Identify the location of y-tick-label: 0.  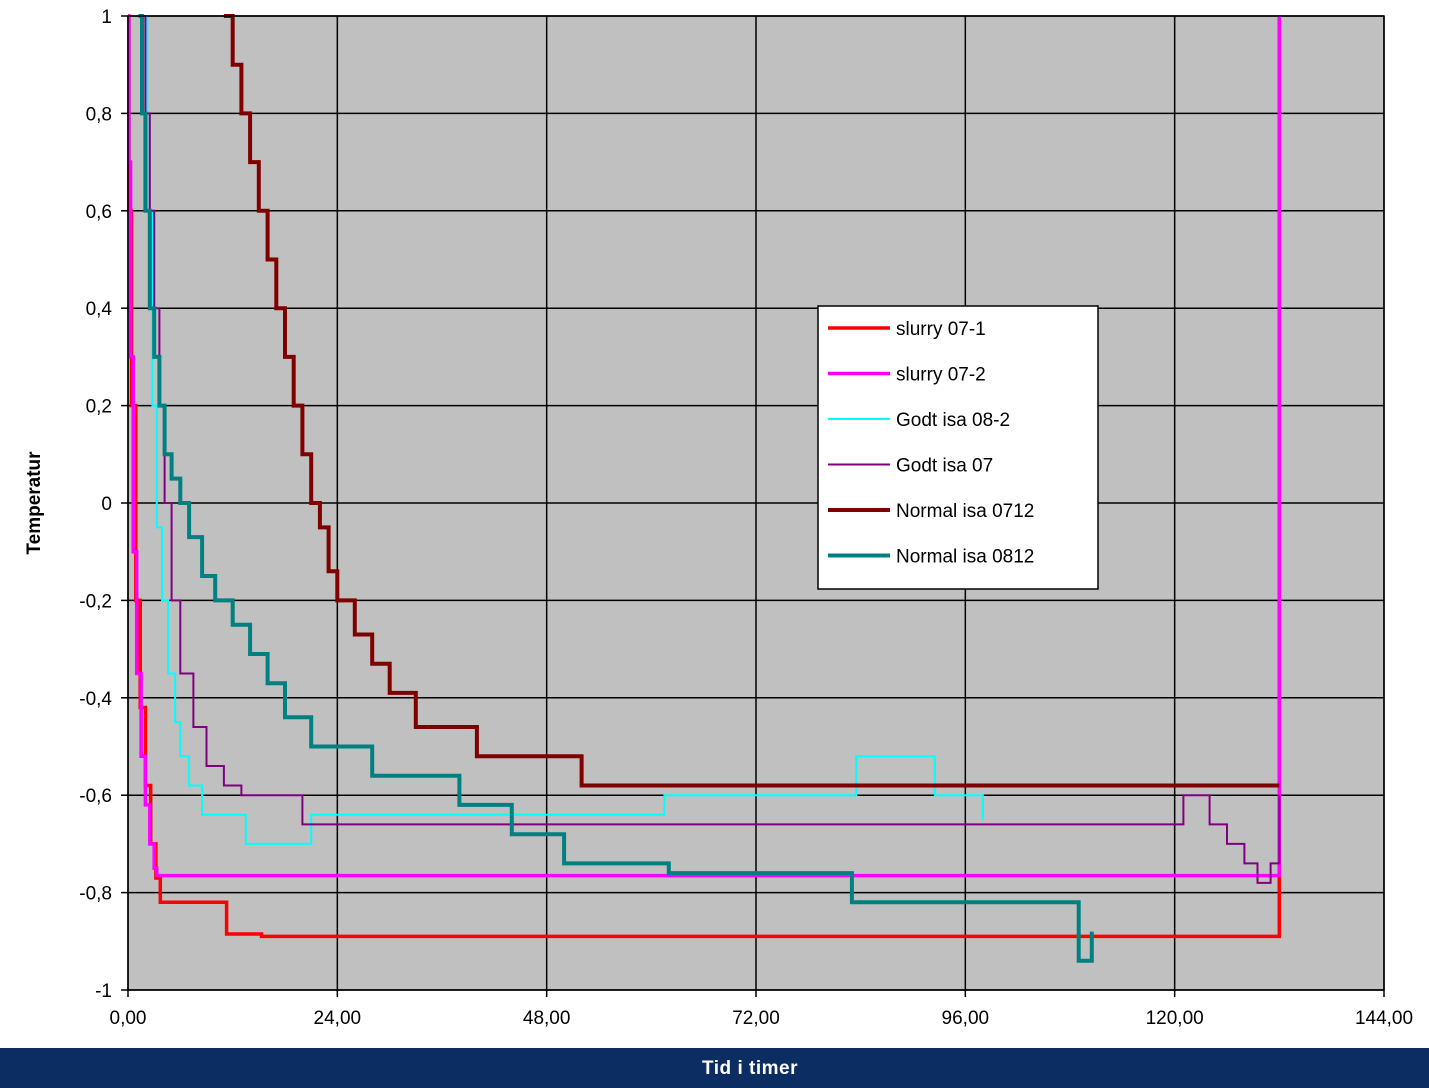
(106, 504).